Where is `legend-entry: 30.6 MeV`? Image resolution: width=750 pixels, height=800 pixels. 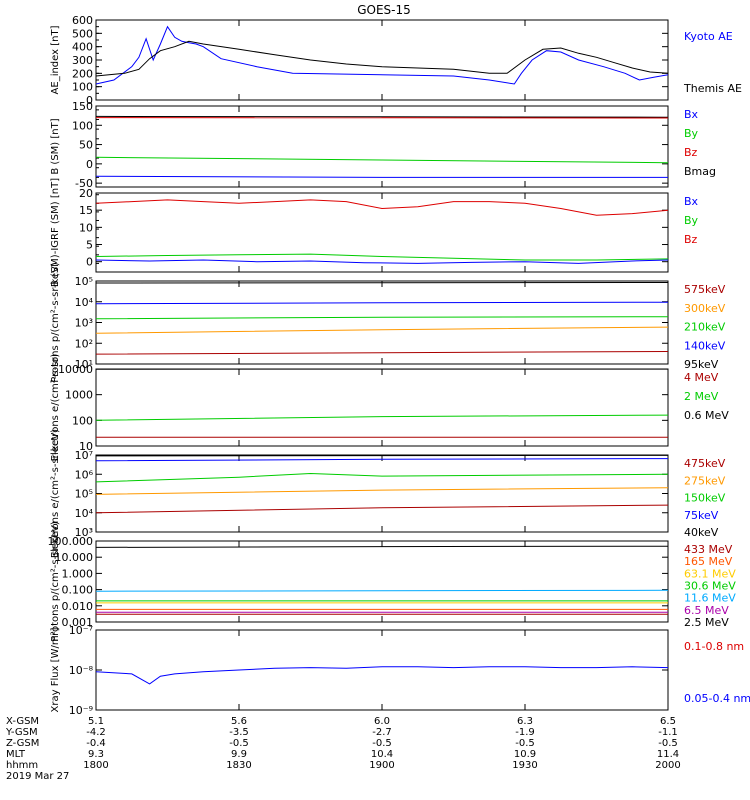
legend-entry: 30.6 MeV is located at coordinates (710, 586).